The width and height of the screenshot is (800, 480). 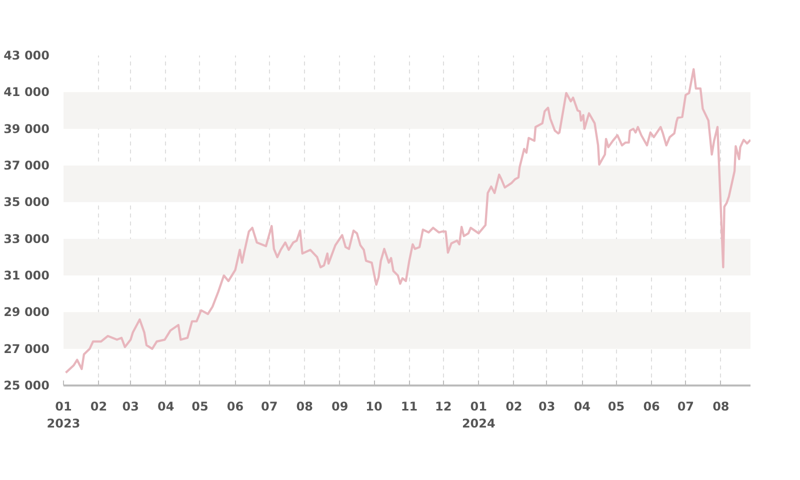 What do you see at coordinates (27, 55) in the screenshot?
I see `y-tick-label: 43 000` at bounding box center [27, 55].